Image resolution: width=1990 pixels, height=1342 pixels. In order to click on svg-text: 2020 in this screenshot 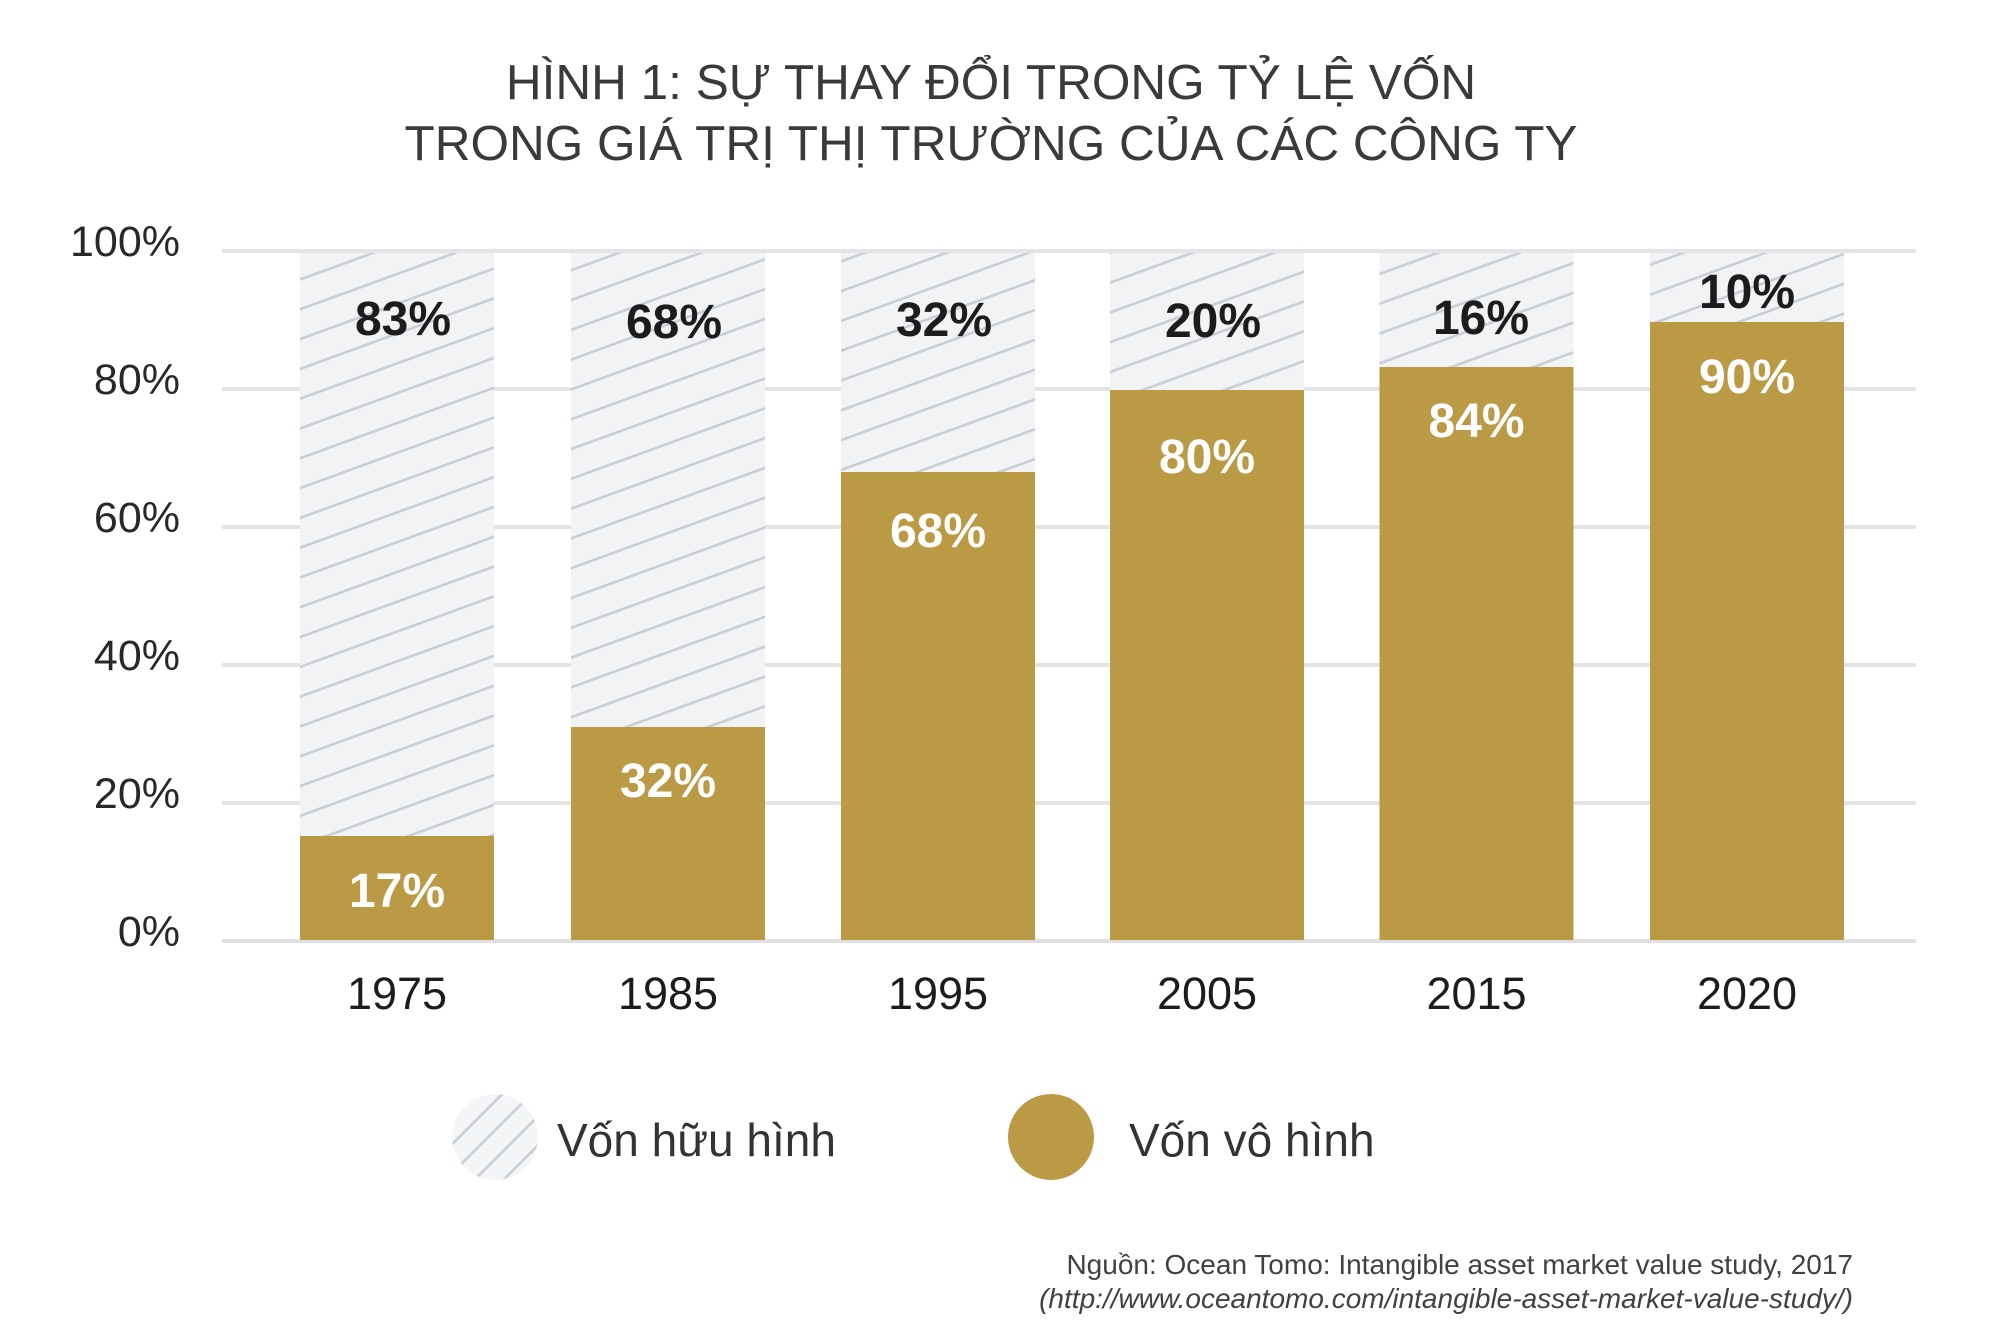, I will do `click(1747, 993)`.